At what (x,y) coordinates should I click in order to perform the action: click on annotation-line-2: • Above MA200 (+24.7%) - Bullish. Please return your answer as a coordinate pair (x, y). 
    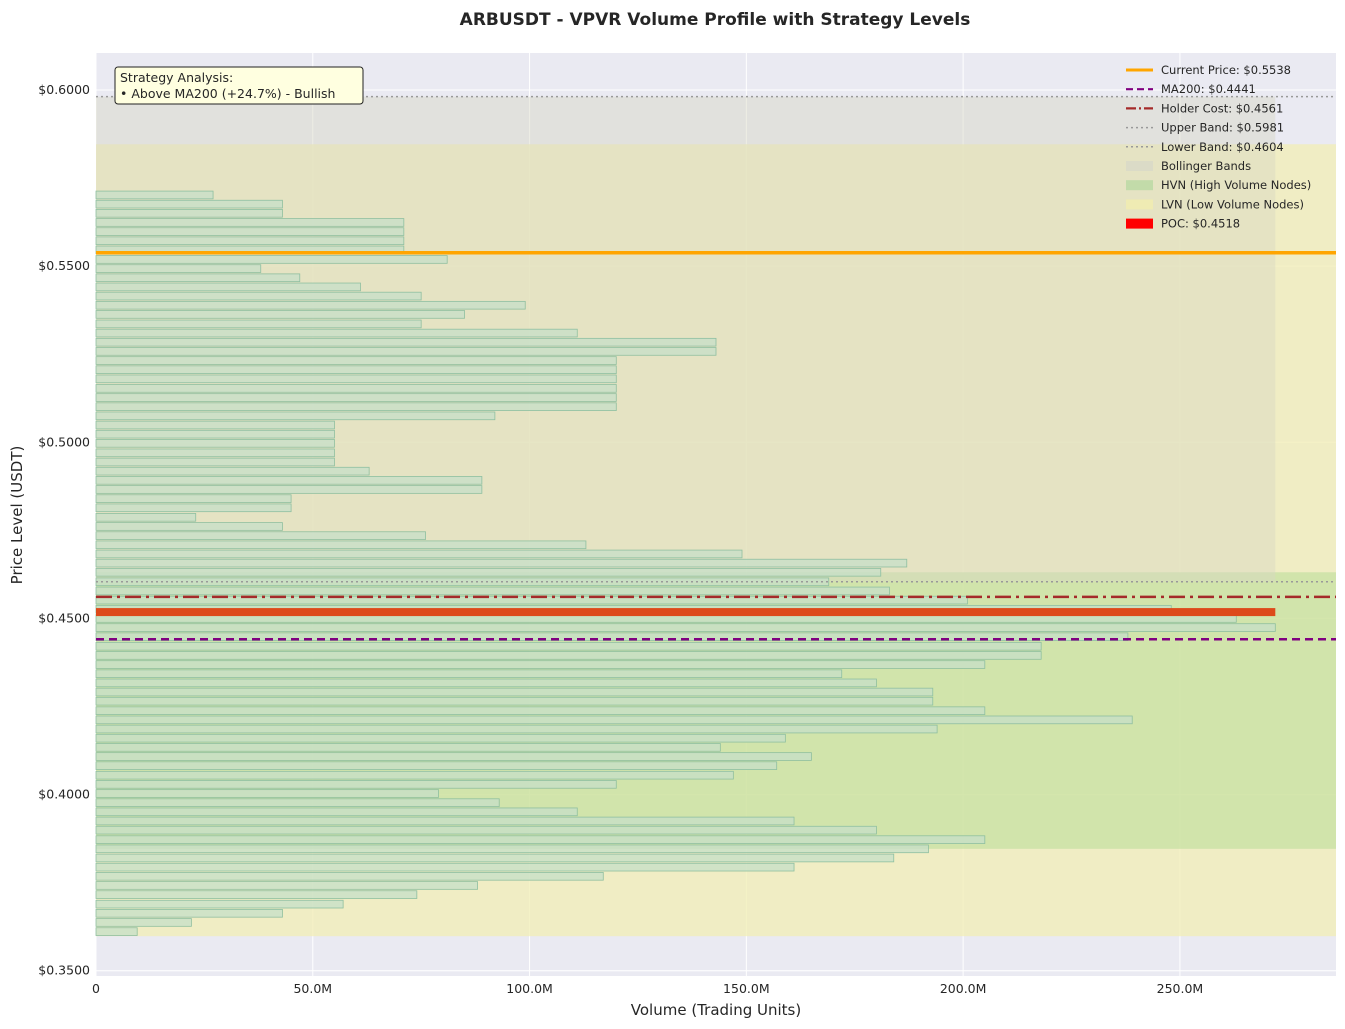
    Looking at the image, I should click on (227, 93).